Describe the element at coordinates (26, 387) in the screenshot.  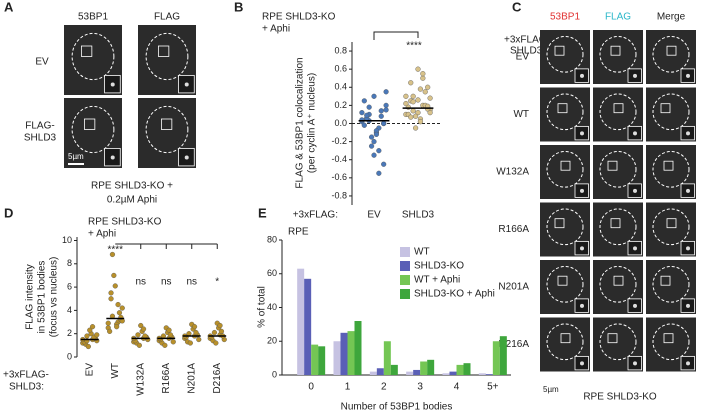
I see `x-prefix: SHLD3:` at that location.